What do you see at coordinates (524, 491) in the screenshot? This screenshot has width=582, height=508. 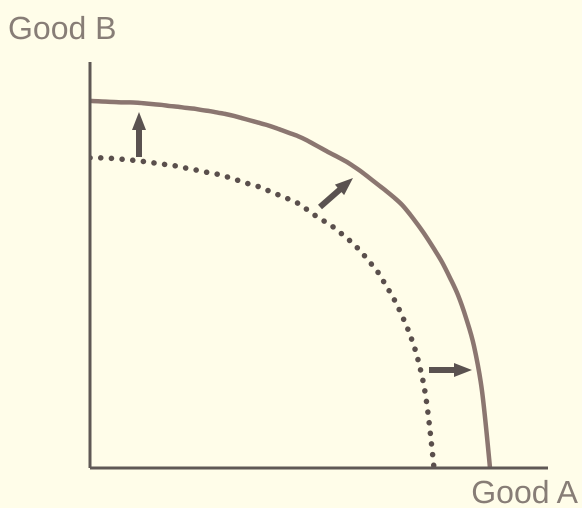 I see `x-axis-title: Good A` at bounding box center [524, 491].